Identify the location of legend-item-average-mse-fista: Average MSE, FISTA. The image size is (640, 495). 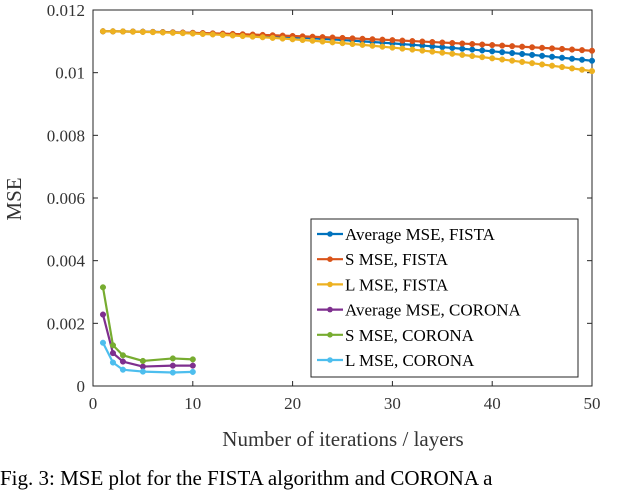
(406, 234).